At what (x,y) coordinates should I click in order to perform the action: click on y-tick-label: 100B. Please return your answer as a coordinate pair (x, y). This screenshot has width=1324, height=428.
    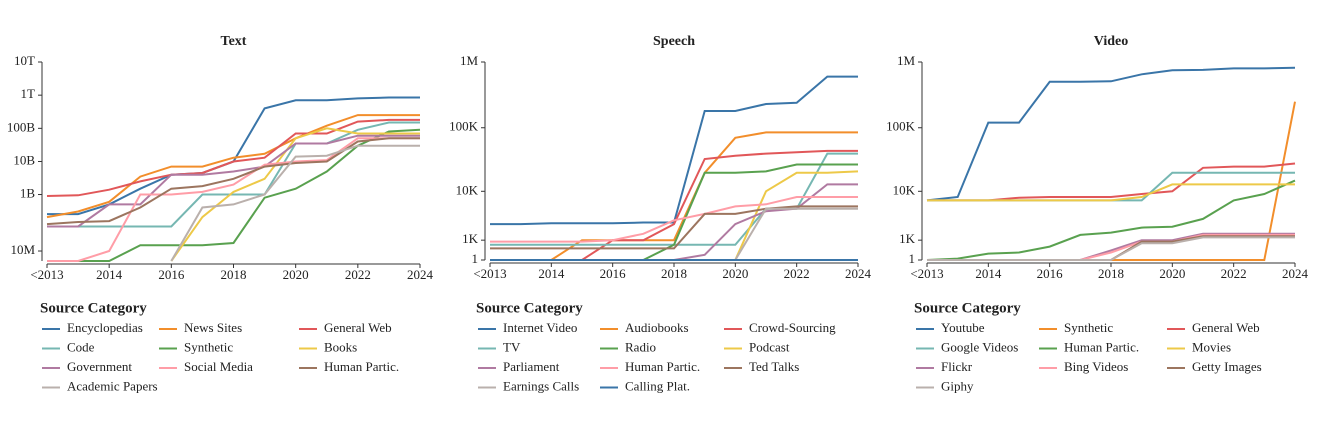
    Looking at the image, I should click on (21, 126).